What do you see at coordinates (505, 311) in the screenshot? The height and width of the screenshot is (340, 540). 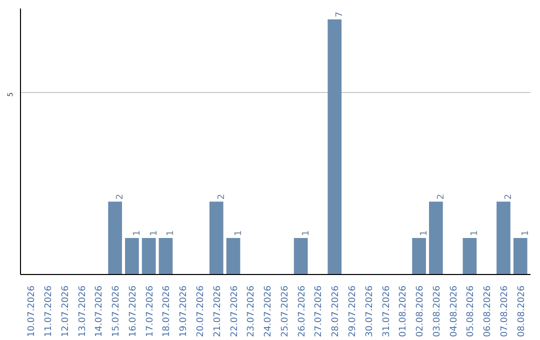 I see `x-tick-label: 07.08.2026` at bounding box center [505, 311].